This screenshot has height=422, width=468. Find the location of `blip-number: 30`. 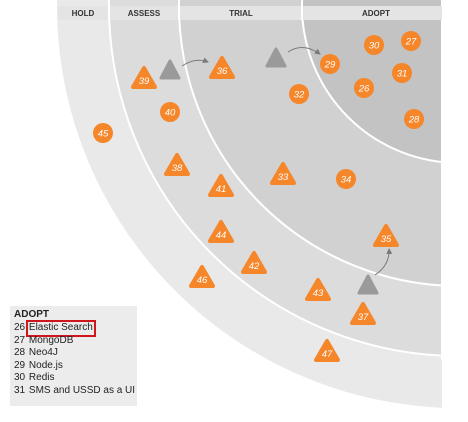

blip-number: 30 is located at coordinates (374, 46).